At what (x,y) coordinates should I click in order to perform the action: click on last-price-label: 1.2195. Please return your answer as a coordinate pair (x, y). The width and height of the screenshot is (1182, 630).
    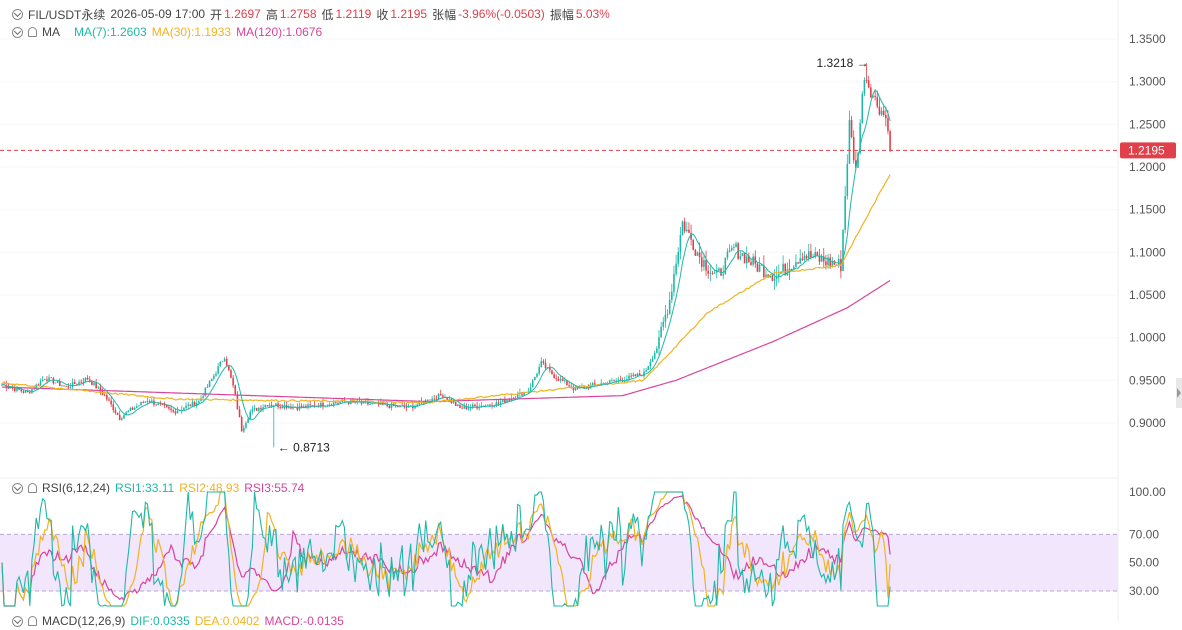
    Looking at the image, I should click on (1146, 150).